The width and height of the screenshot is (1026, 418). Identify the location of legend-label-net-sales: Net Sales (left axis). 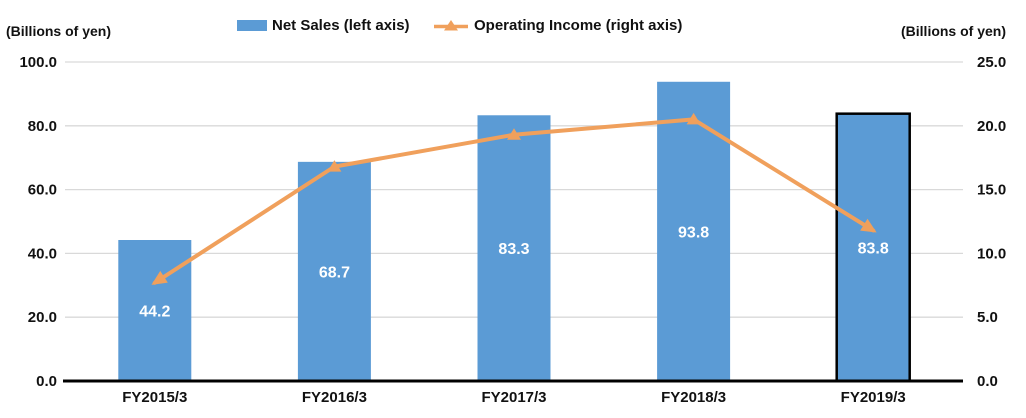
(341, 25).